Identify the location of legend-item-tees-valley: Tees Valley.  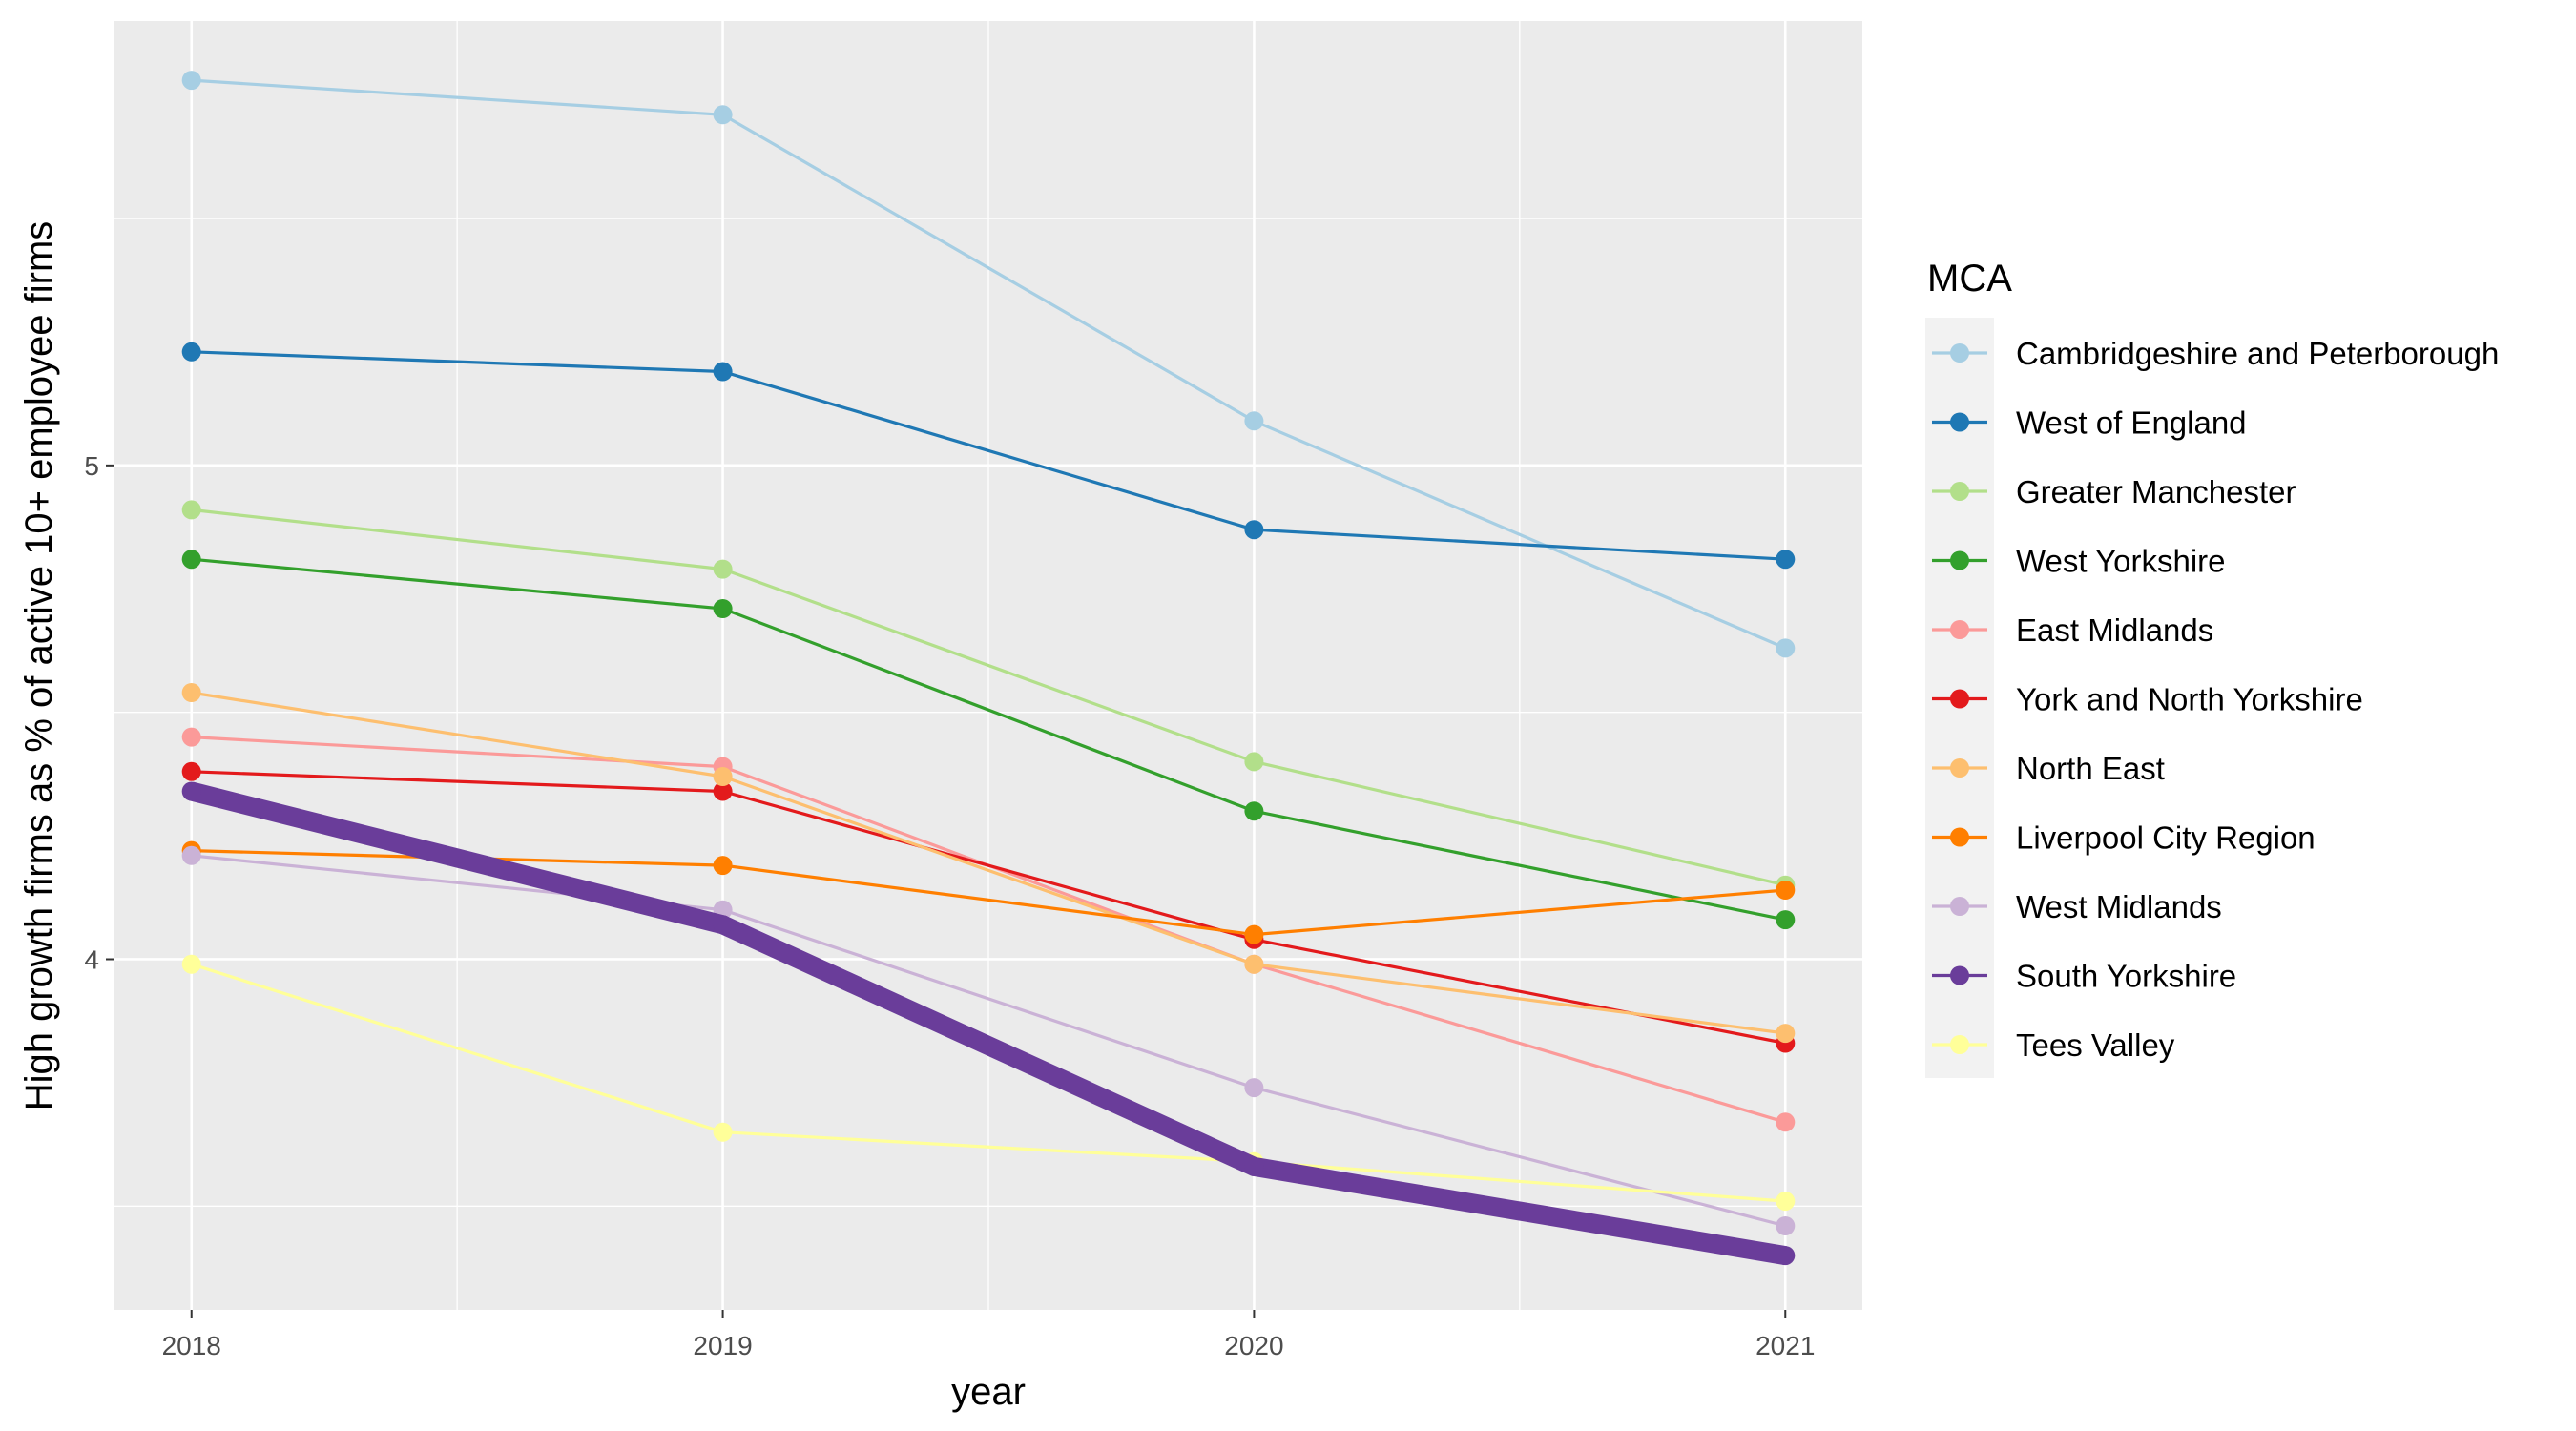
(2053, 1045).